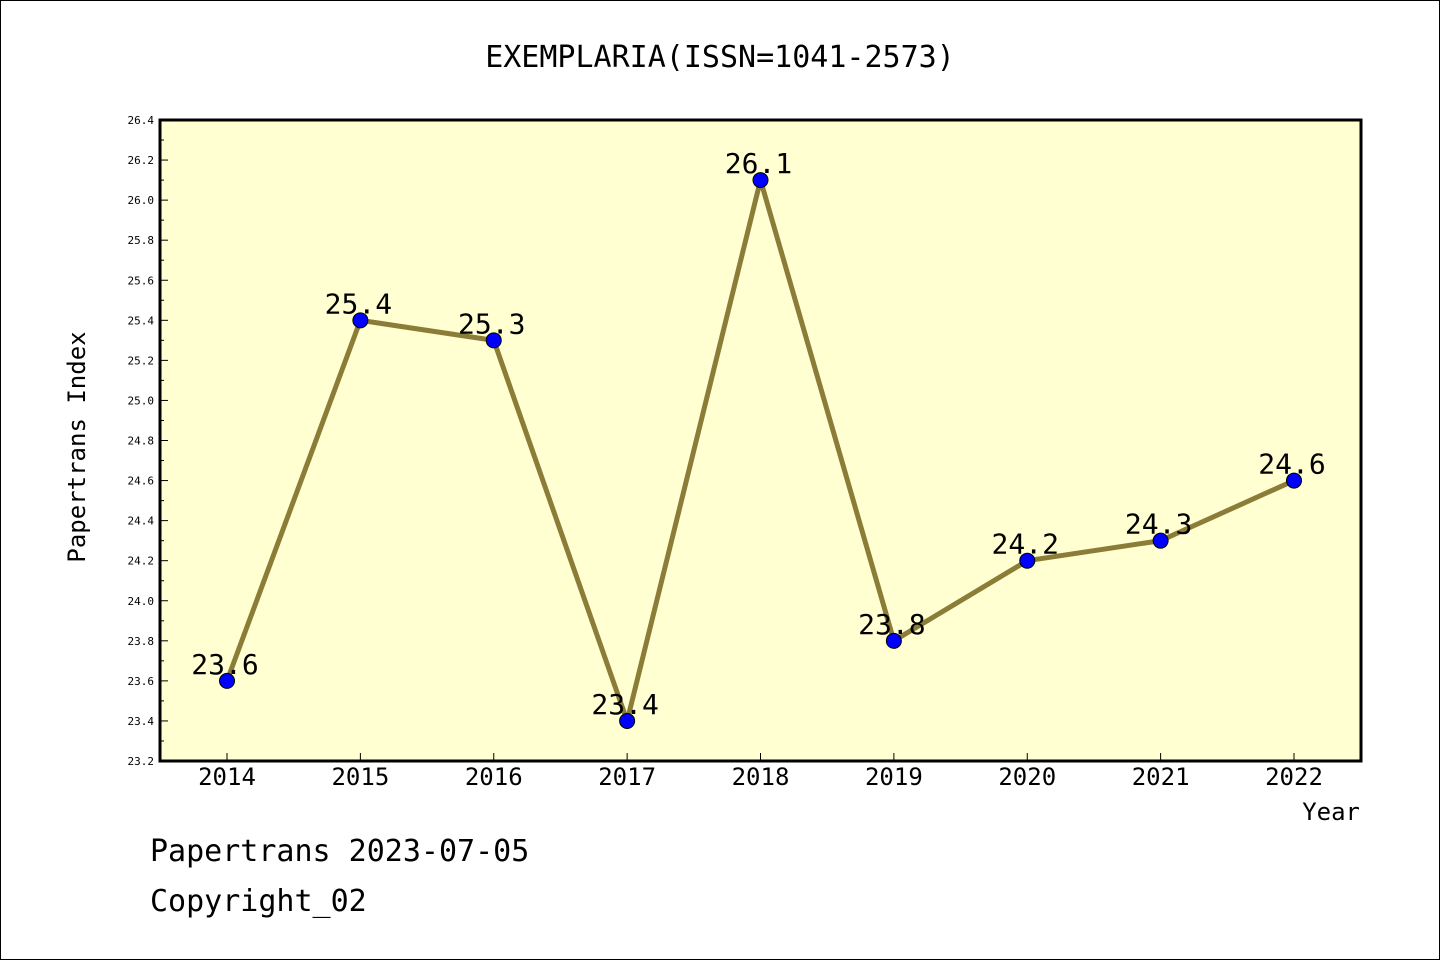 The width and height of the screenshot is (1440, 960). I want to click on y-axis-label: Papertrans Index, so click(77, 446).